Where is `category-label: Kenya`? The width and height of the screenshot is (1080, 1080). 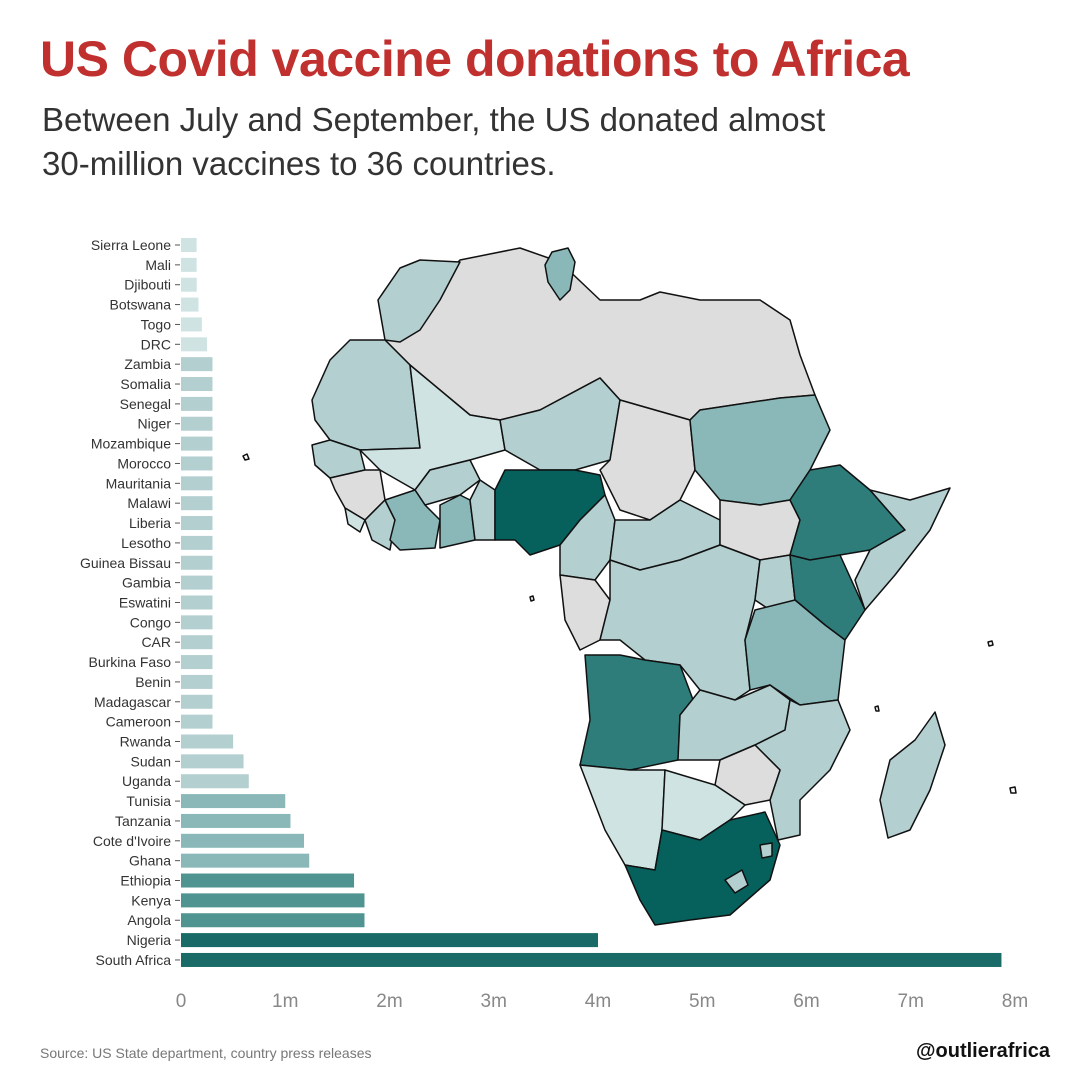
category-label: Kenya is located at coordinates (151, 900).